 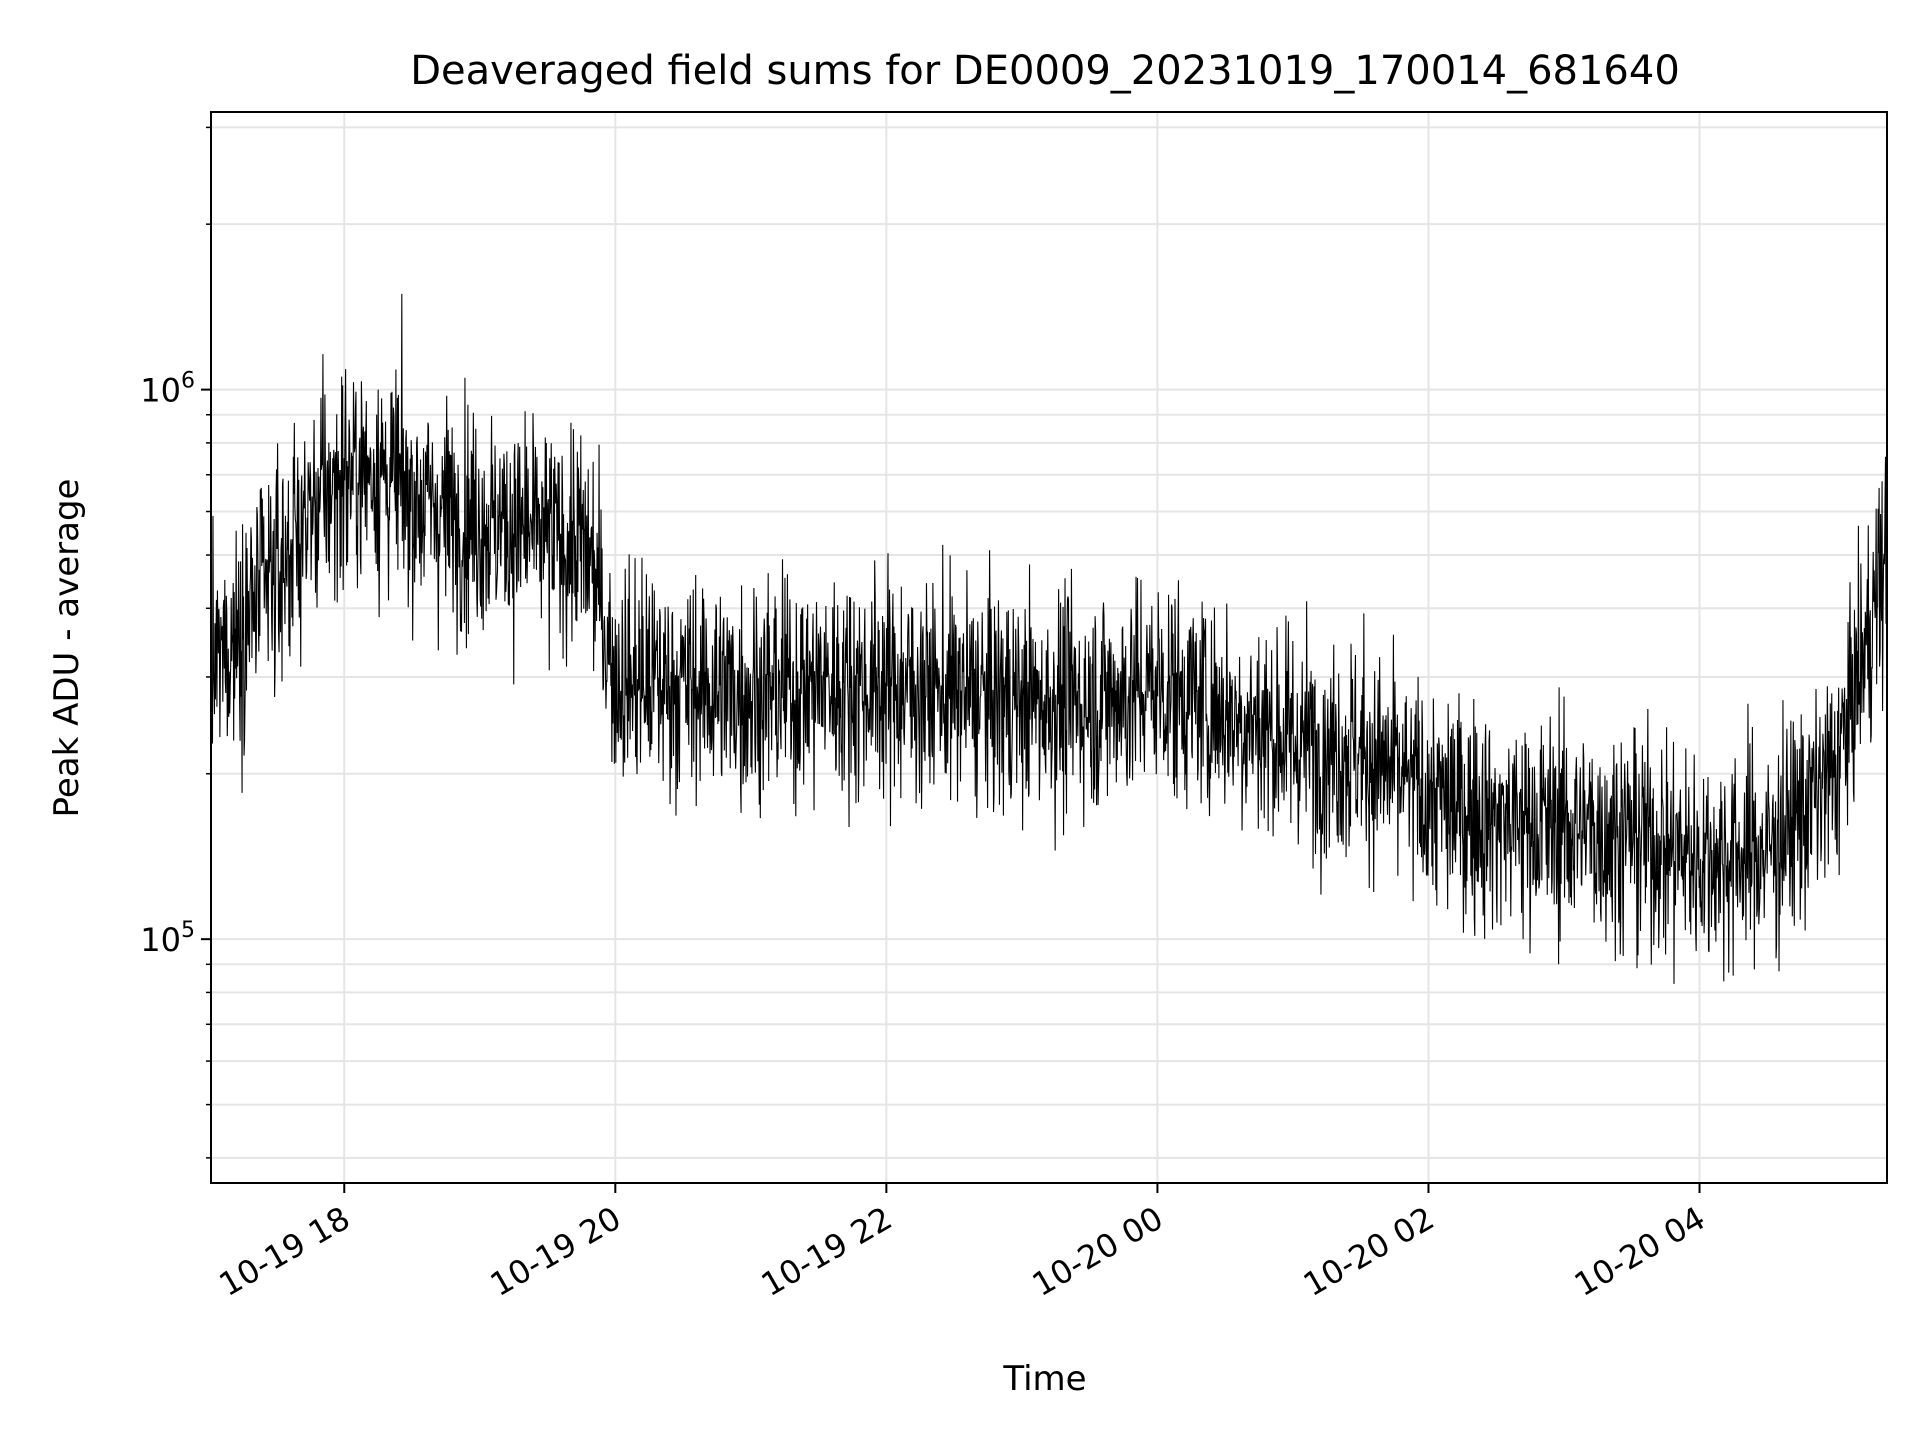 I want to click on y-tick-label: 106, so click(x=167, y=389).